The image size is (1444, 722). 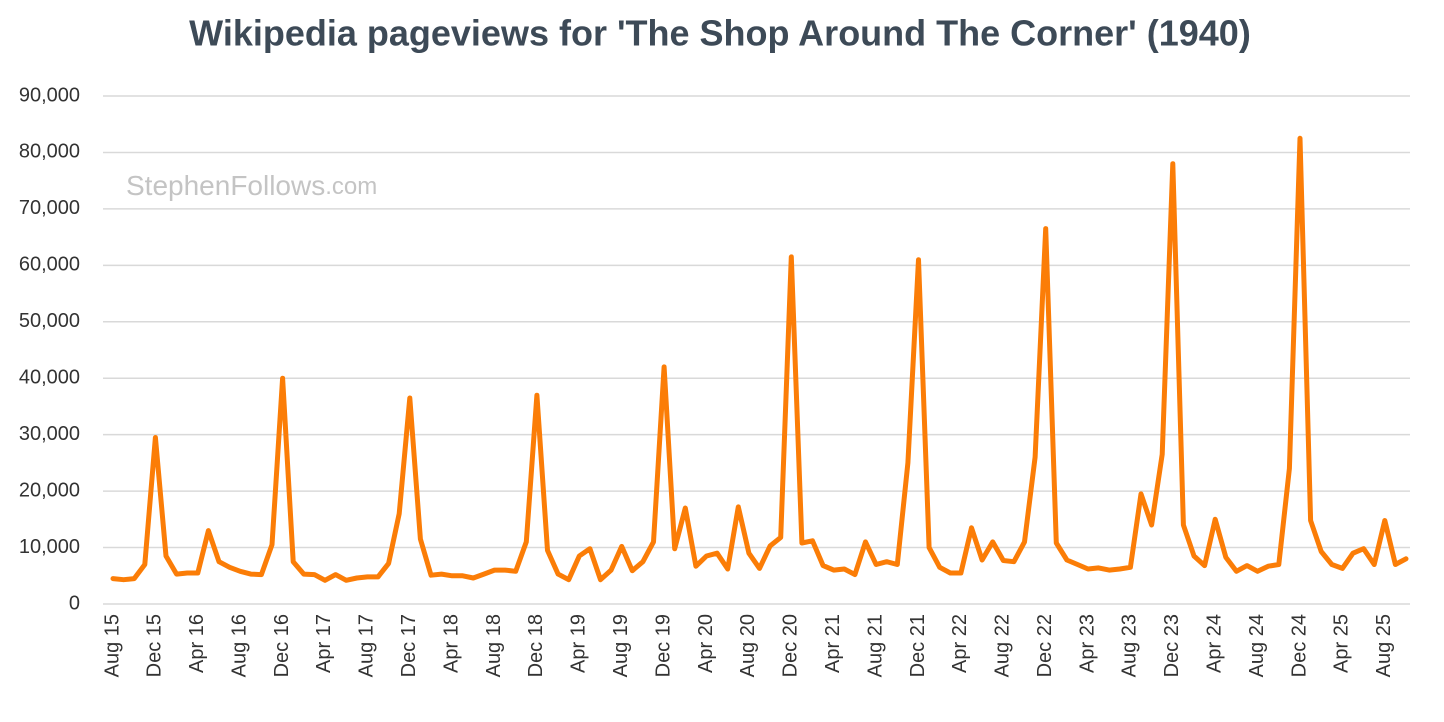 I want to click on x-tick-label: Dec 21, so click(x=918, y=645).